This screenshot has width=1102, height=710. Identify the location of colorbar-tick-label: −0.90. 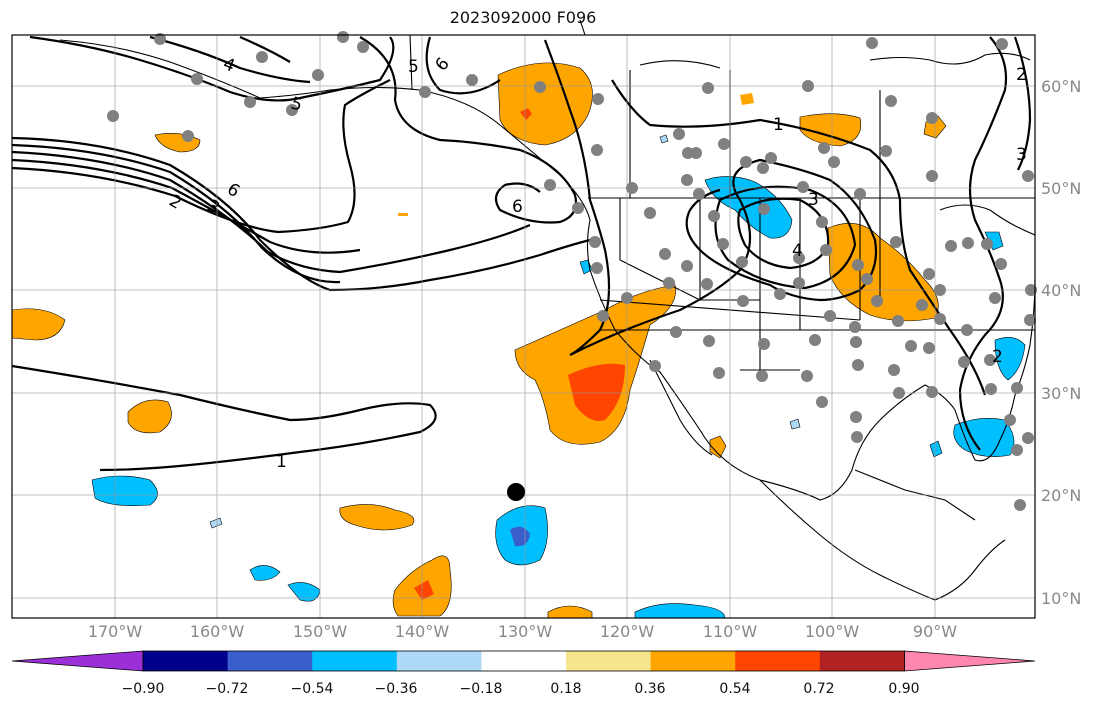
(143, 689).